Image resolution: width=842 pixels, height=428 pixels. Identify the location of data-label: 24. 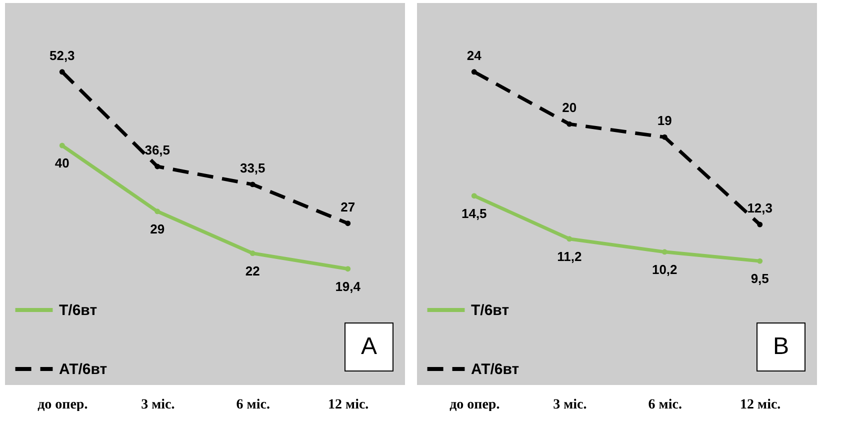
(474, 55).